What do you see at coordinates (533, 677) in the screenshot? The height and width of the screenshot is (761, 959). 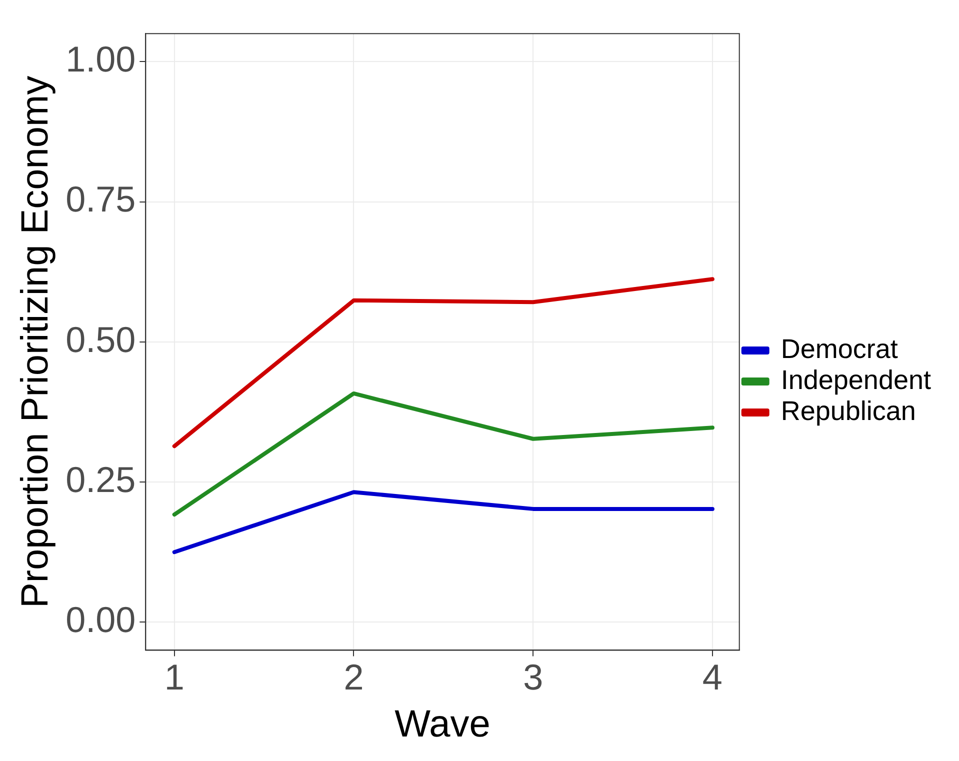 I see `x-tick-label: 3` at bounding box center [533, 677].